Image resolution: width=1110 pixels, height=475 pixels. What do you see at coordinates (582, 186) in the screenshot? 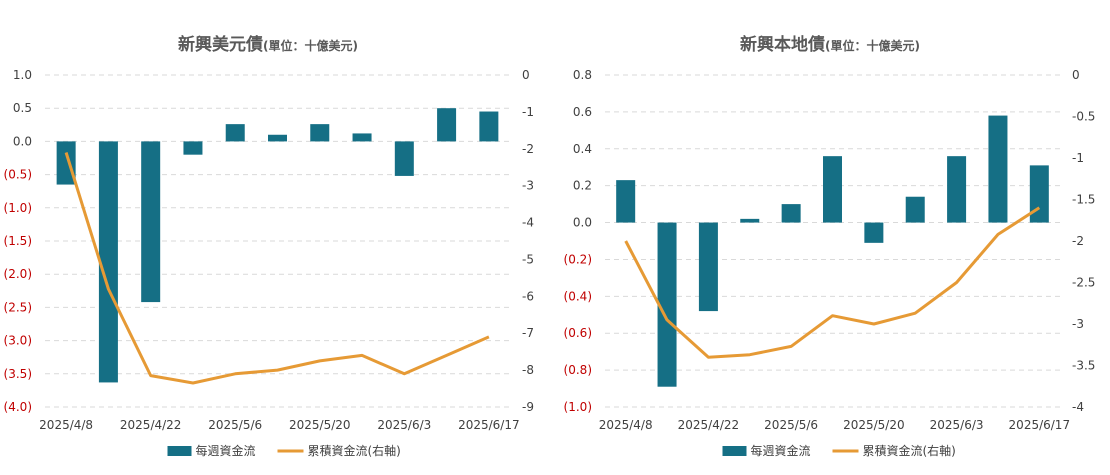
I see `y-tick-label: 0.2` at bounding box center [582, 186].